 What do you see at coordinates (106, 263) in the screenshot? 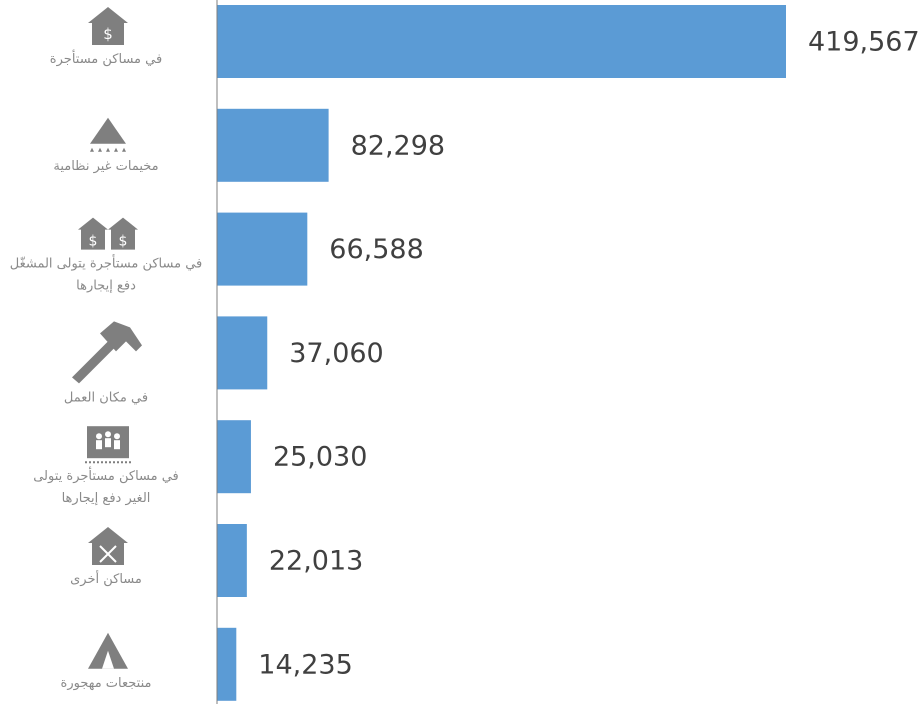
I see `category-label: في مساكن مستأجرة يتولى المشغّل` at bounding box center [106, 263].